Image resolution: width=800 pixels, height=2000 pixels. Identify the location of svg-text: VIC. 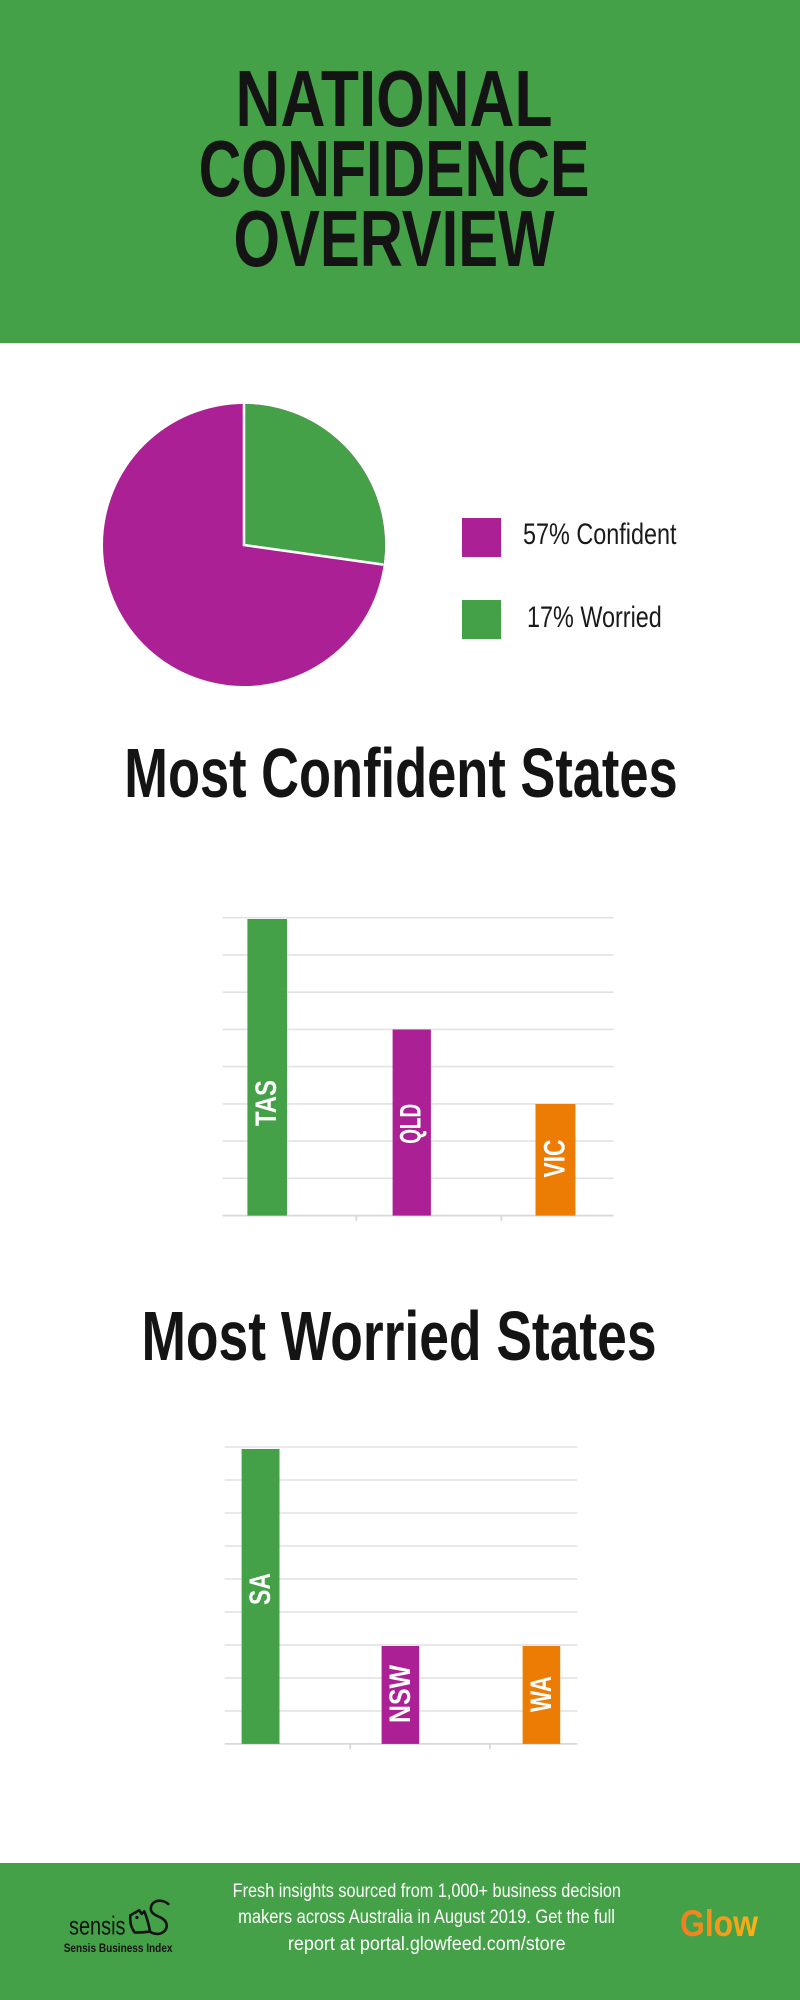
(555, 1159).